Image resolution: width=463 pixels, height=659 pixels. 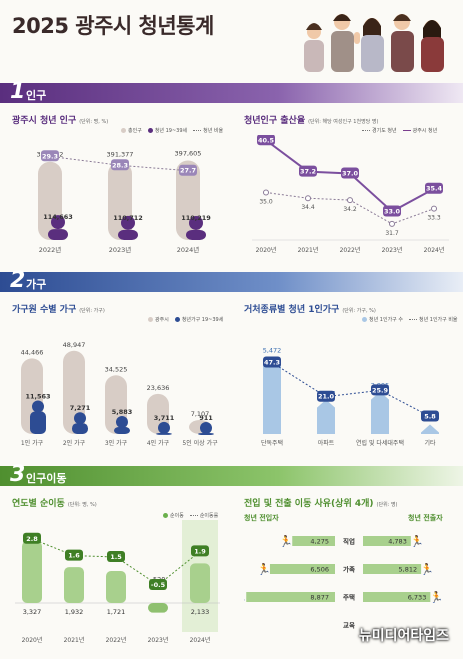 What do you see at coordinates (54, 504) in the screenshot?
I see `net-migration-title: 연도별 순이동 (단위: 명, %)` at bounding box center [54, 504].